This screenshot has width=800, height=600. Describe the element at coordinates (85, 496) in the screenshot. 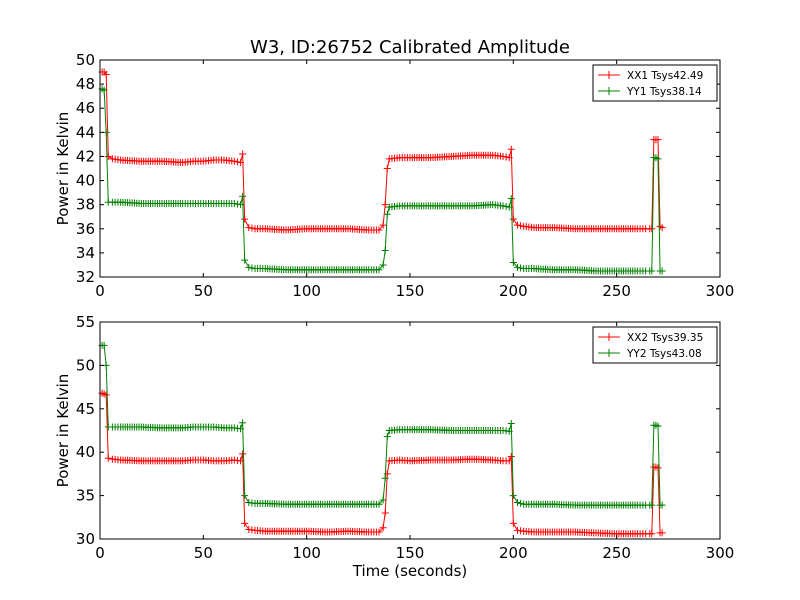

I see `y-tick-label: 35` at that location.